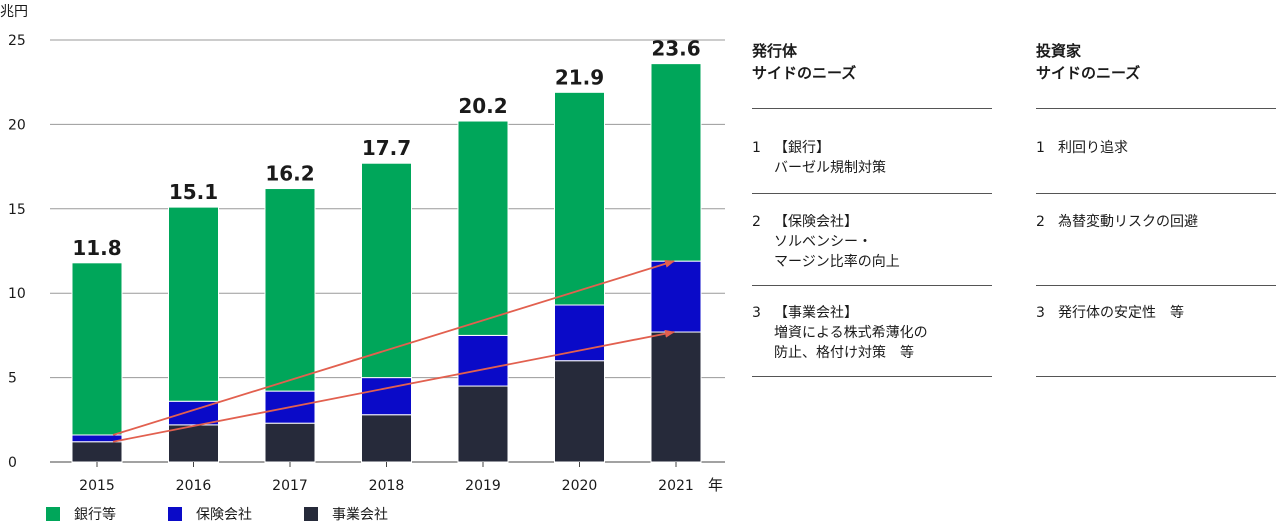 The height and width of the screenshot is (524, 1280). I want to click on legend-item-banks: 銀行等, so click(81, 514).